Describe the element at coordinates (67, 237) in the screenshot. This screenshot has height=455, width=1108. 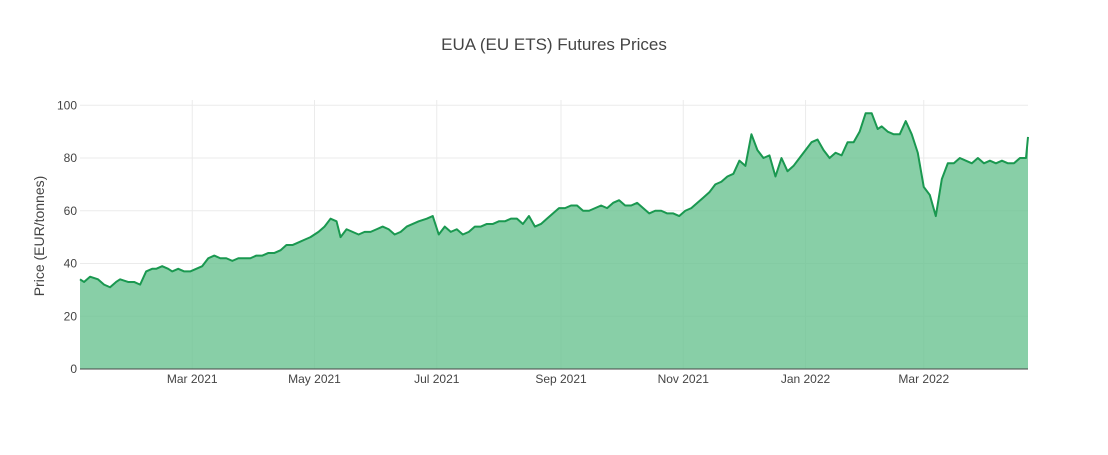
I see `y-axis: 0 20 40 60 80 100` at that location.